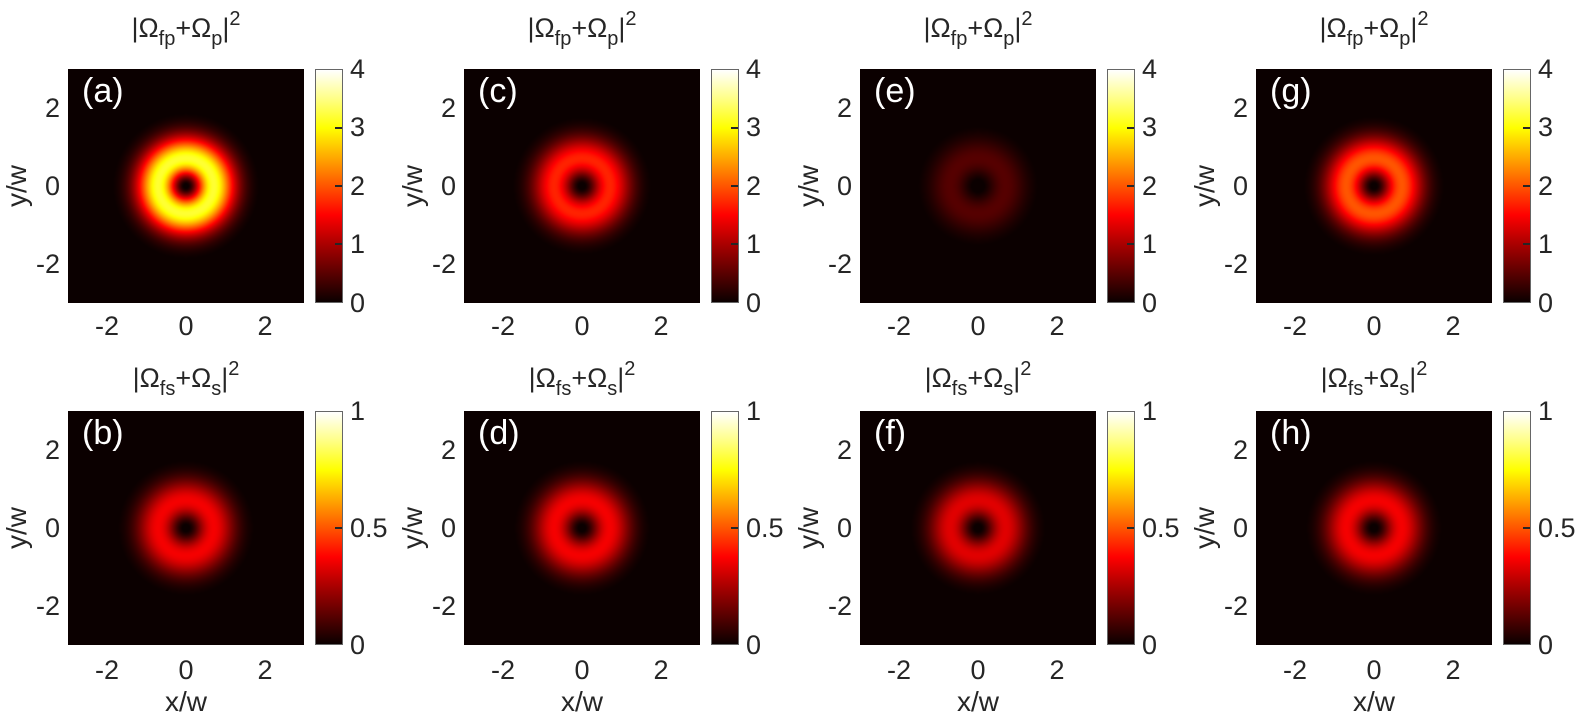 The image size is (1578, 724). Describe the element at coordinates (186, 528) in the screenshot. I see `heatmap-canvas-b` at that location.